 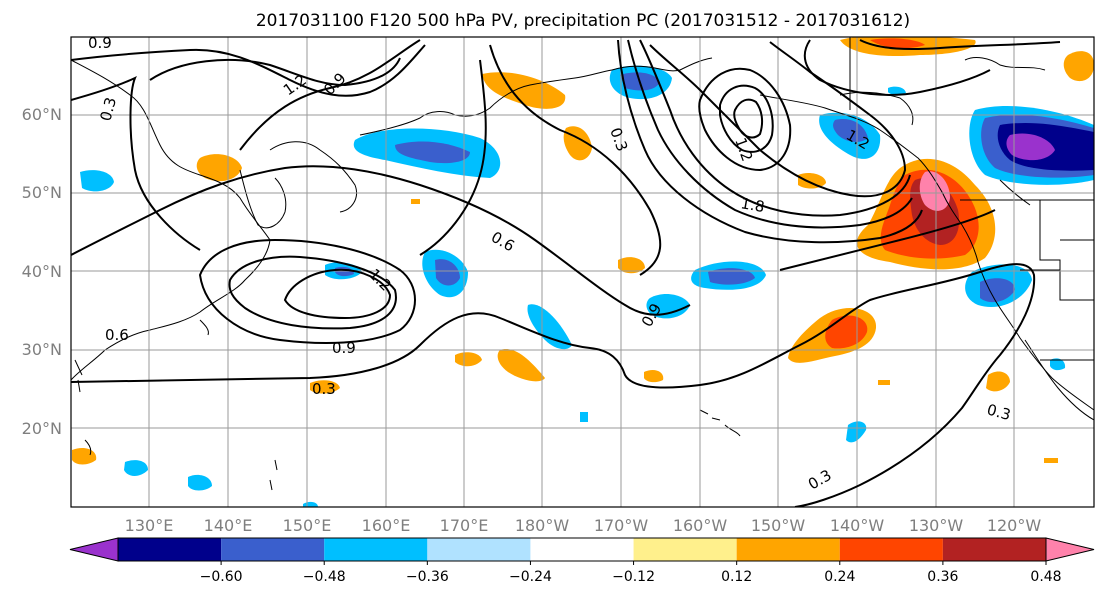 What do you see at coordinates (530, 577) in the screenshot?
I see `colorbar-tick-label: −0.24` at bounding box center [530, 577].